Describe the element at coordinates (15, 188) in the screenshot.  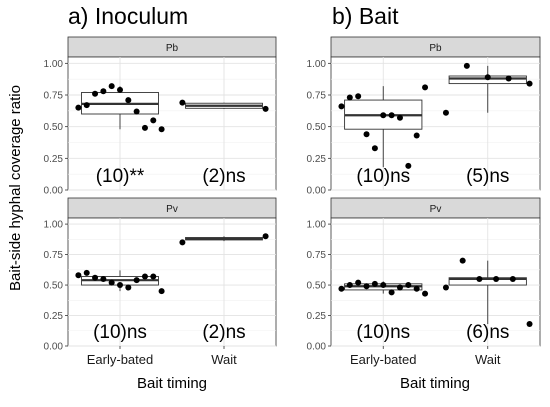
I see `y-axis-title: Bait-side hyphal coverage ratio` at that location.